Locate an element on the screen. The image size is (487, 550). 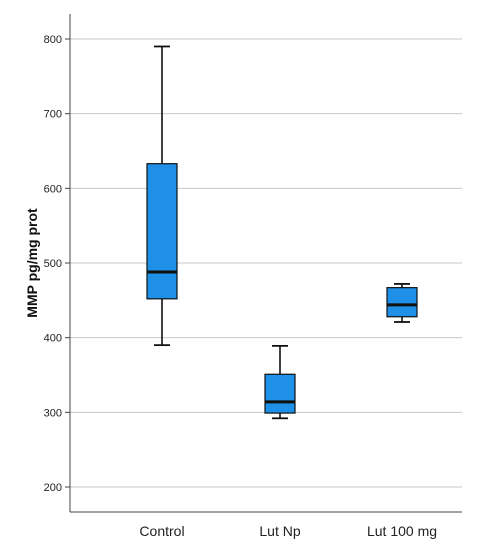
y-tick-label-600: 600 is located at coordinates (53, 189).